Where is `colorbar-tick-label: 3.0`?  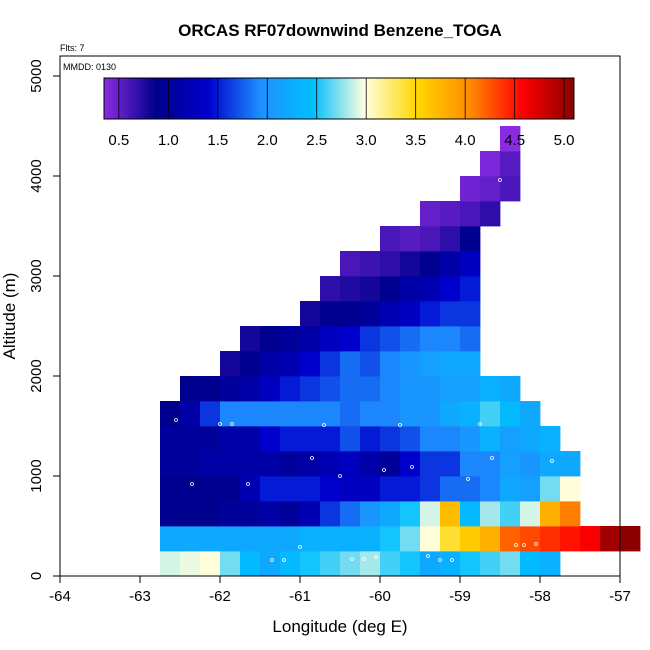 colorbar-tick-label: 3.0 is located at coordinates (366, 140).